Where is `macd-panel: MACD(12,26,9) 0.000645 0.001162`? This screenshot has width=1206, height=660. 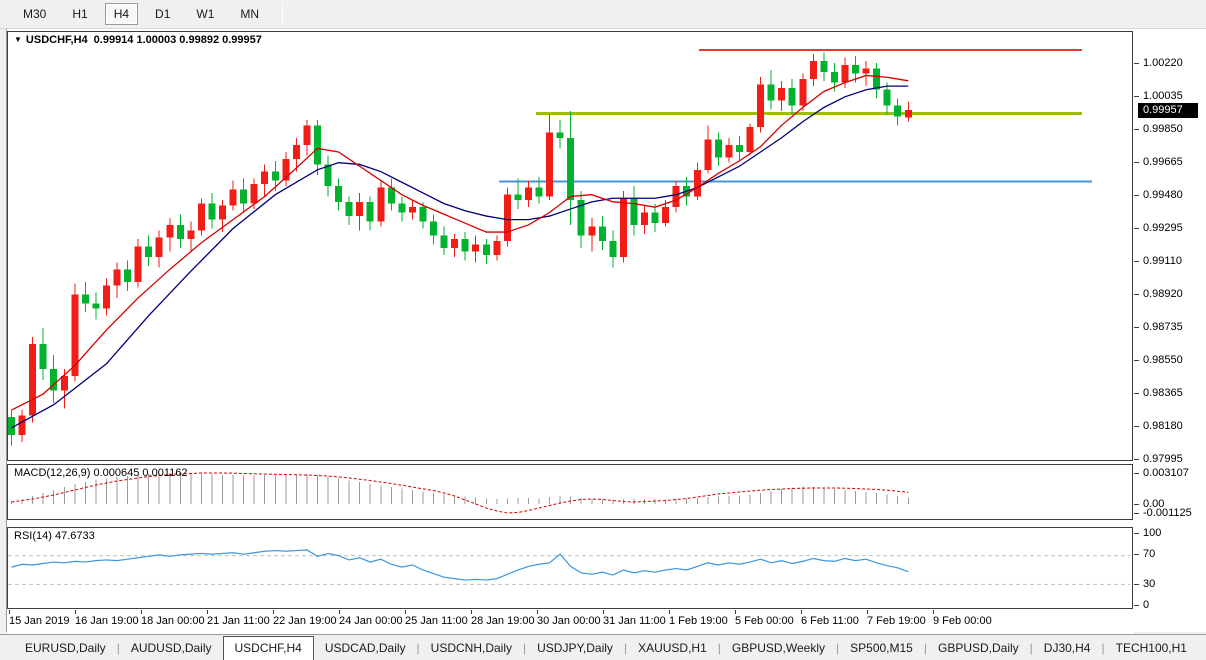 macd-panel: MACD(12,26,9) 0.000645 0.001162 is located at coordinates (570, 492).